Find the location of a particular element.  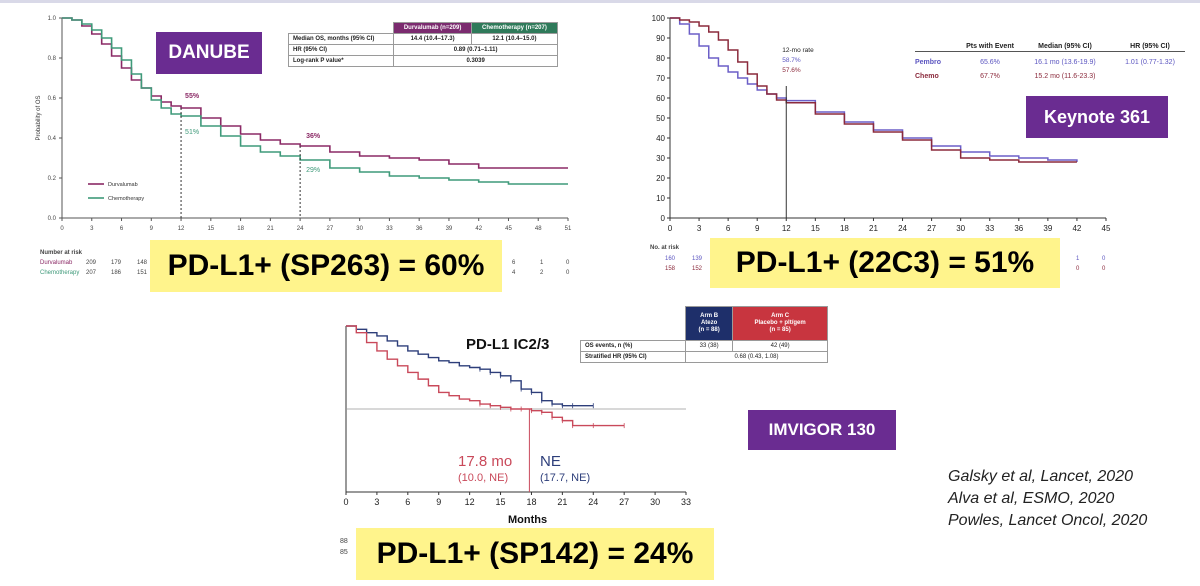

keynote-table-cell: 65.6% is located at coordinates (990, 62).